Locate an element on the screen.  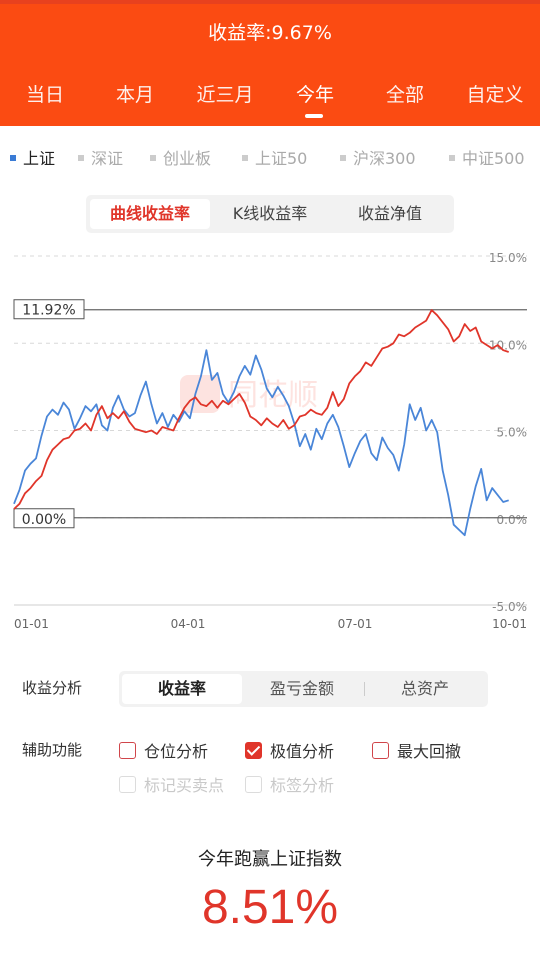
tab-custom: 自定义 is located at coordinates (495, 95).